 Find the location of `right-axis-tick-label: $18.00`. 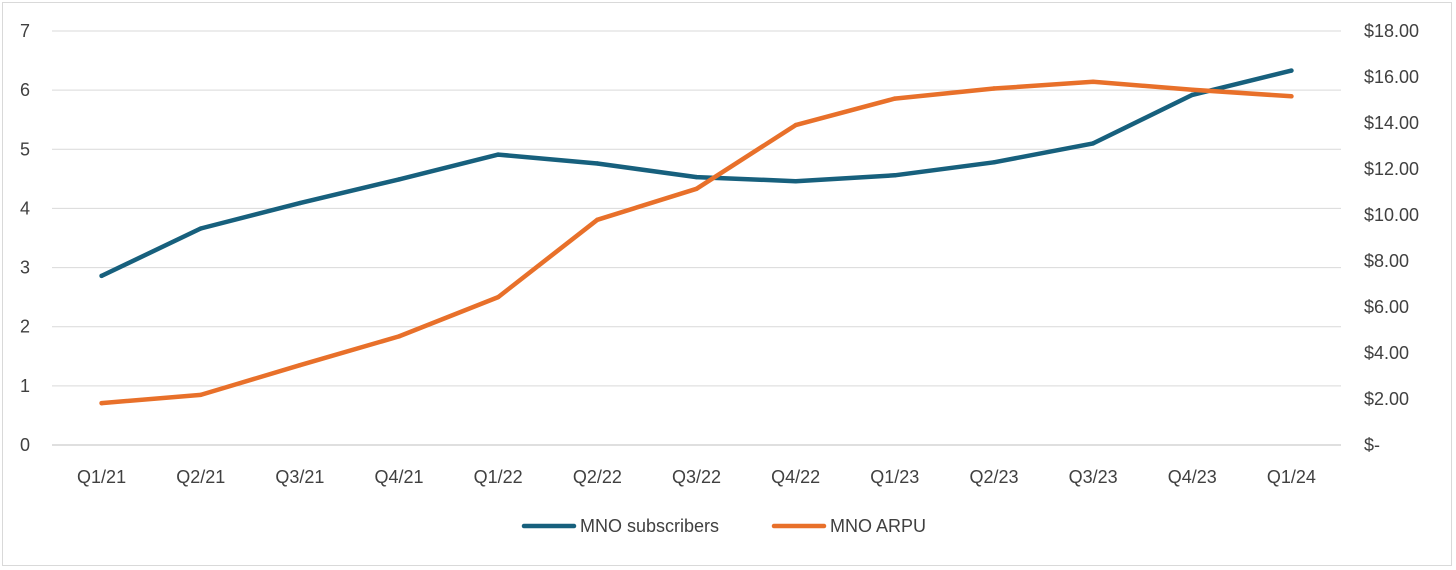

right-axis-tick-label: $18.00 is located at coordinates (1391, 31).